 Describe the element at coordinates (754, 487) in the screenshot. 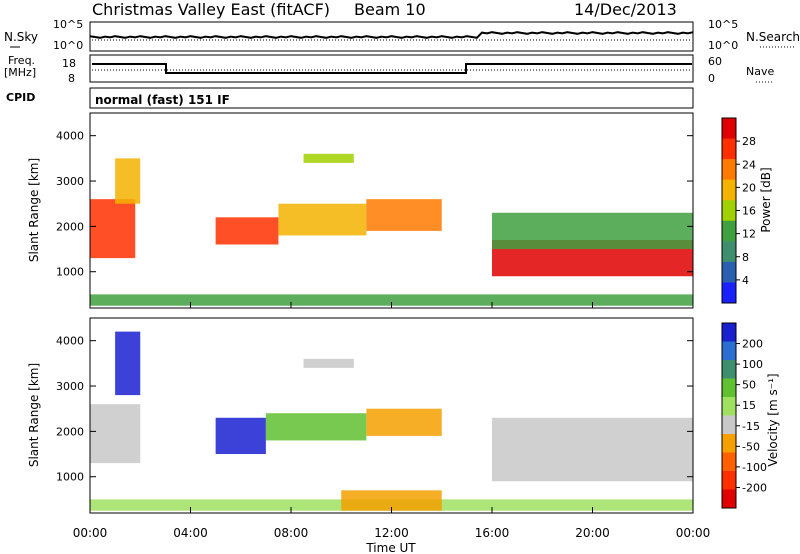

I see `velocity-colorbar-tick-label-7: -200` at that location.